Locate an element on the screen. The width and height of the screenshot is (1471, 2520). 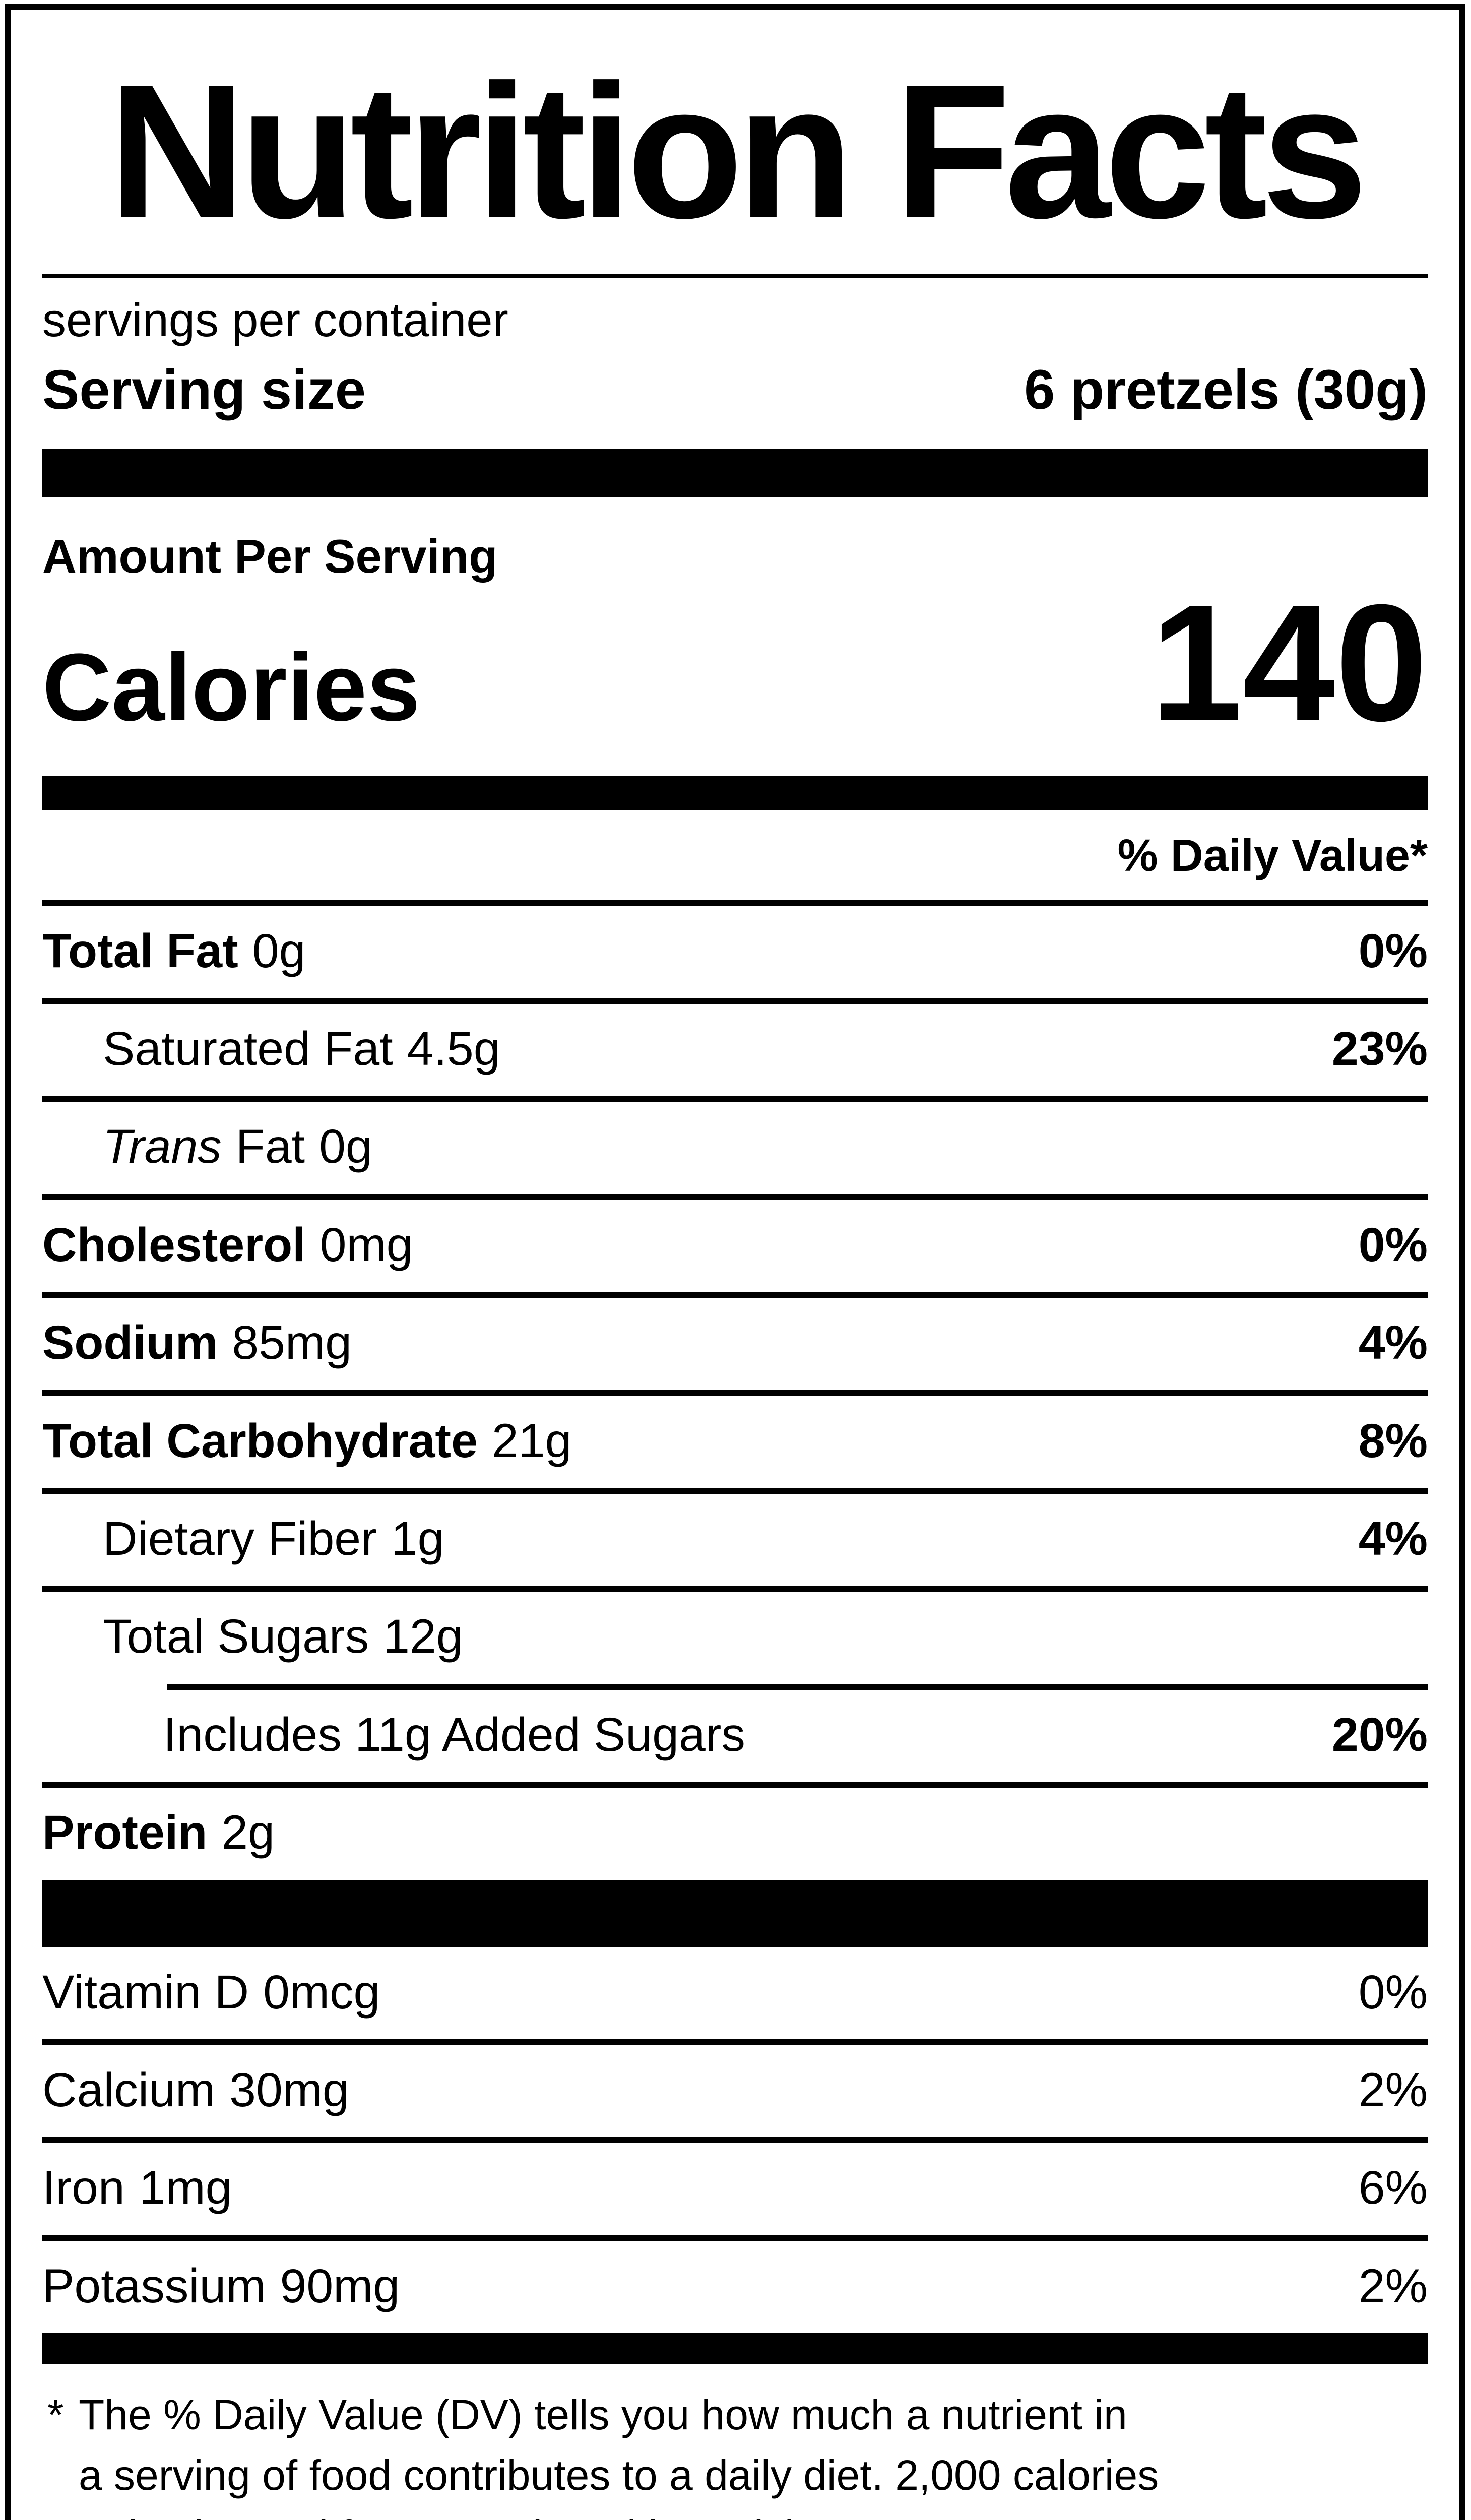
nutrient-amount: 4.5g is located at coordinates (453, 1049).